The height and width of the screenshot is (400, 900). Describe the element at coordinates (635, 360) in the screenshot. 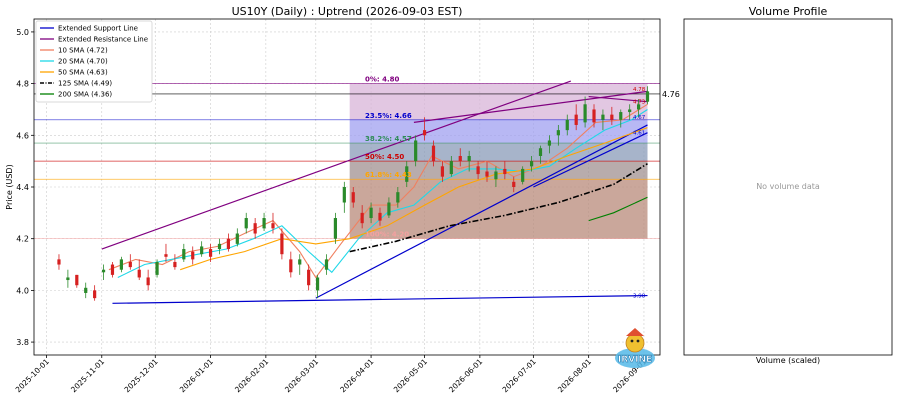

I see `svg-text: IRVINE` at that location.